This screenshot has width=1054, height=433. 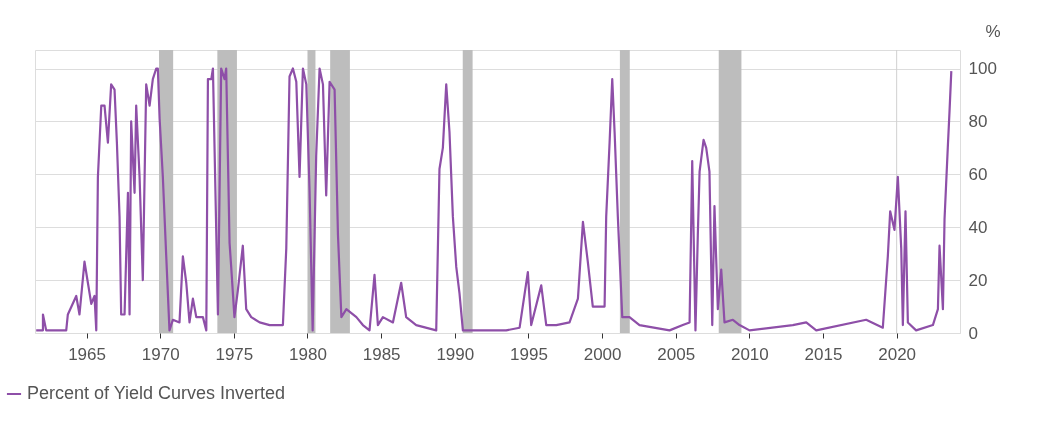 What do you see at coordinates (308, 354) in the screenshot?
I see `x-tick-label: 1980` at bounding box center [308, 354].